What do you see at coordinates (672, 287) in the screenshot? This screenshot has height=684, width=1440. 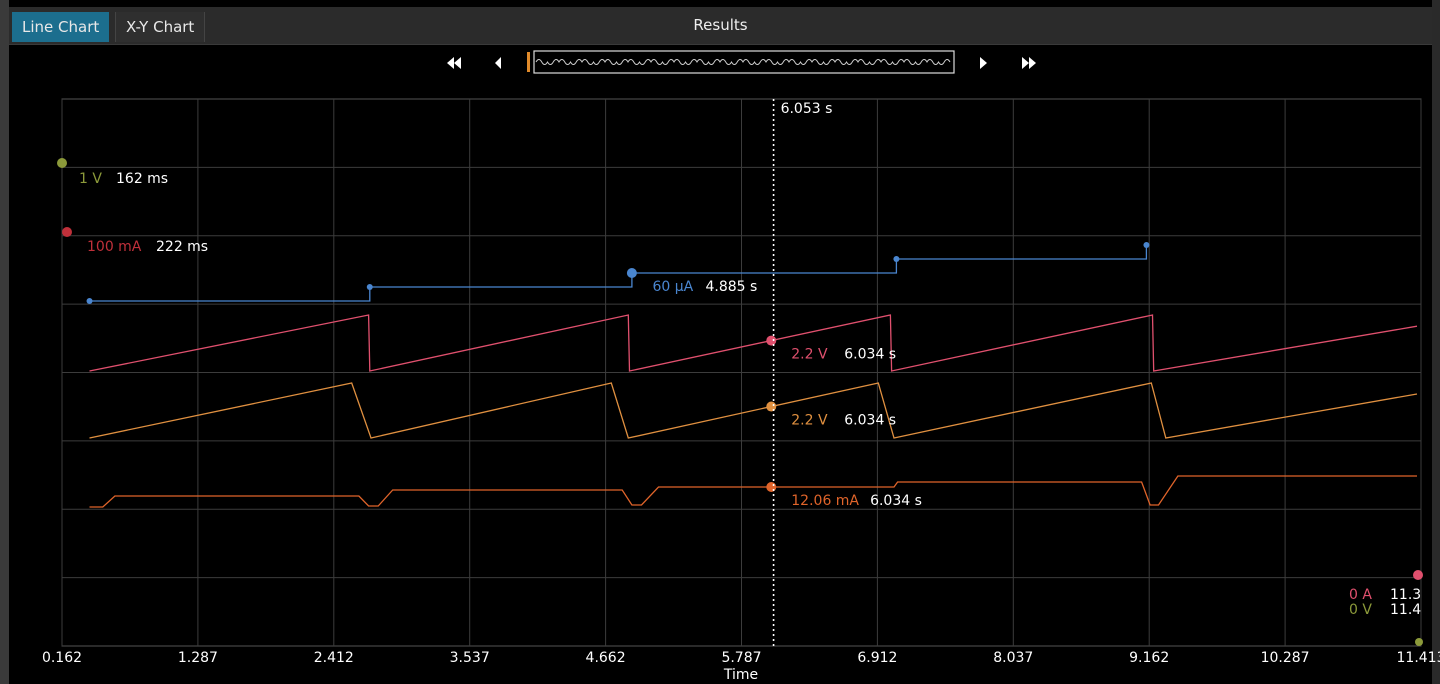 I see `readout-value: 60 µA` at bounding box center [672, 287].